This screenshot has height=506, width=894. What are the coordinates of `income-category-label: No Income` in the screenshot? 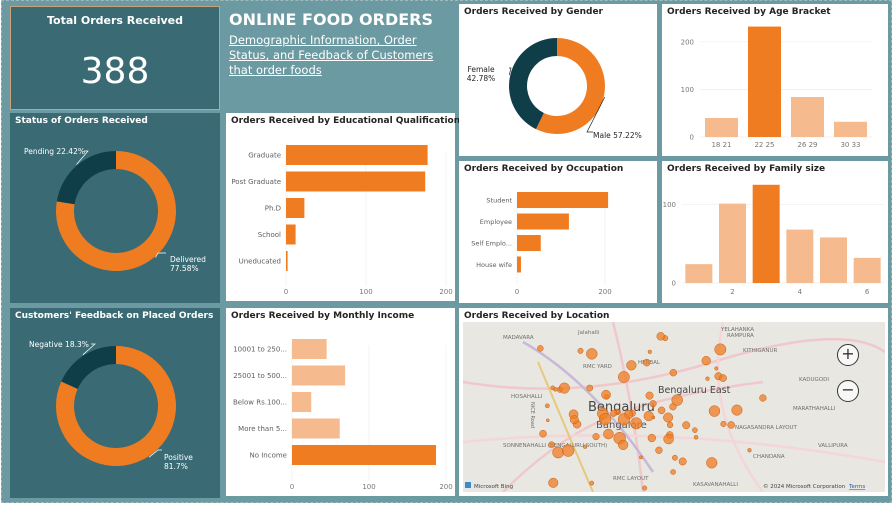 It's located at (268, 456).